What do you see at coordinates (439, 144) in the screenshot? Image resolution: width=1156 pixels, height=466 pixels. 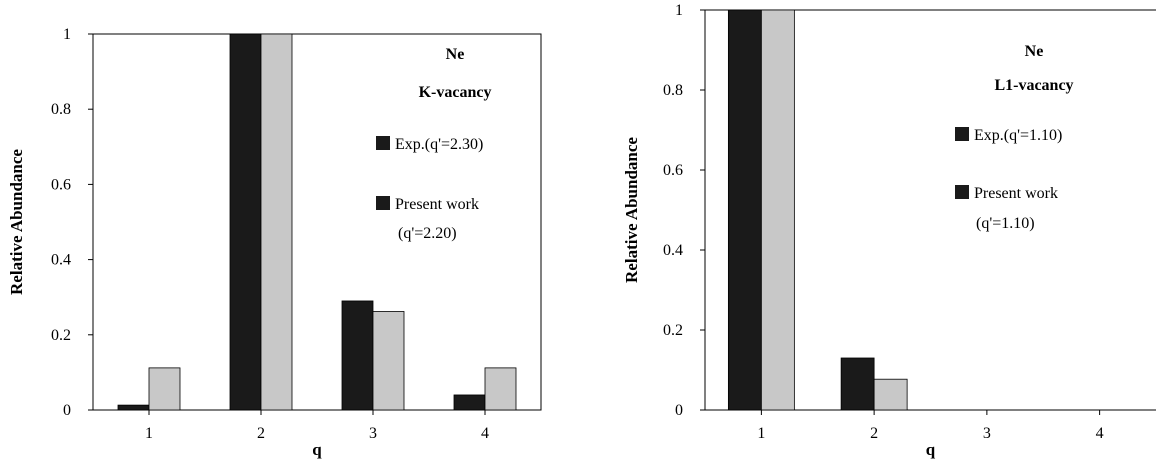 I see `legend-label-exp: Exp.(q'=2.30)` at bounding box center [439, 144].